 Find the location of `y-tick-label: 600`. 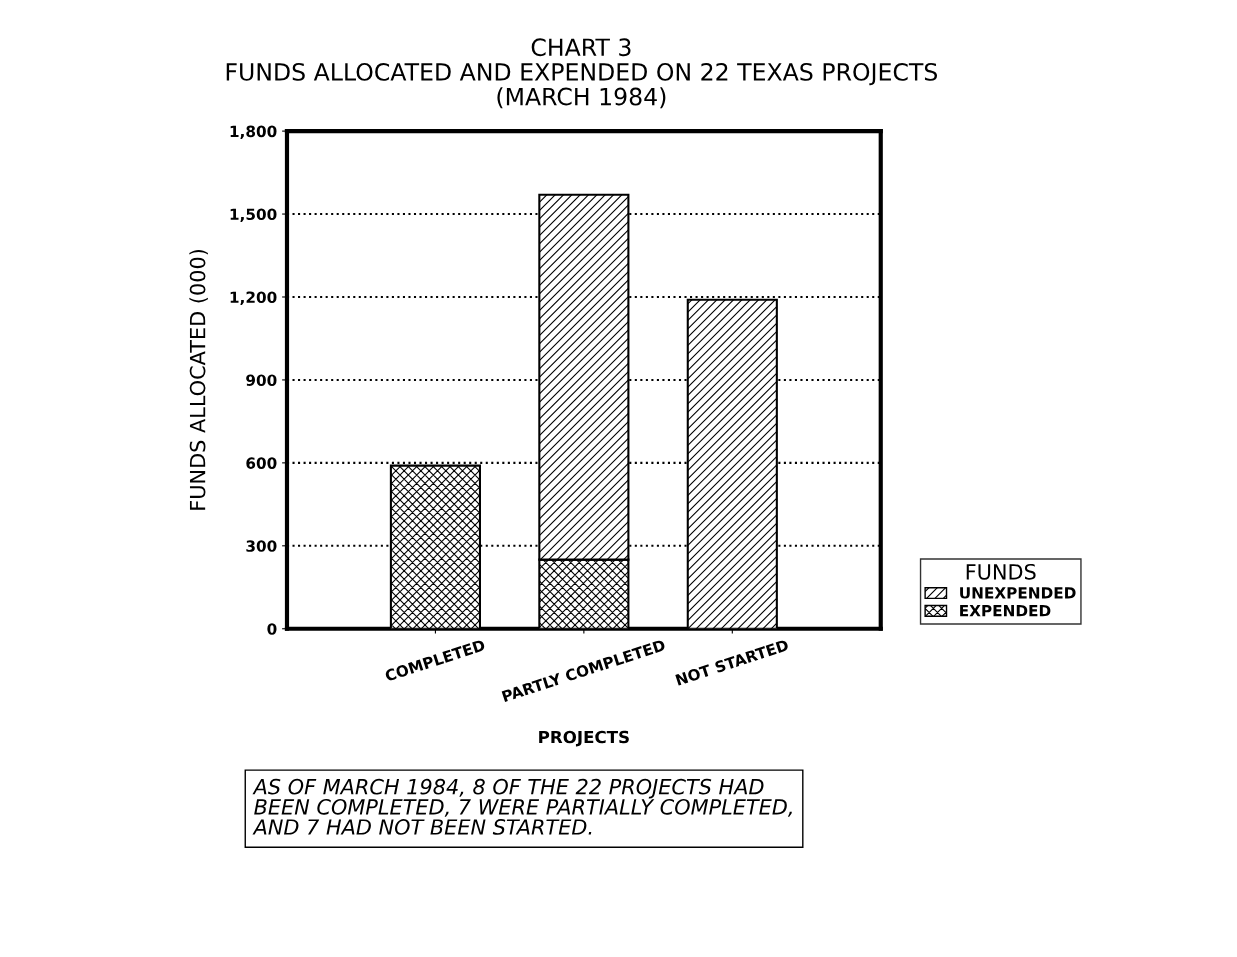

y-tick-label: 600 is located at coordinates (261, 463).